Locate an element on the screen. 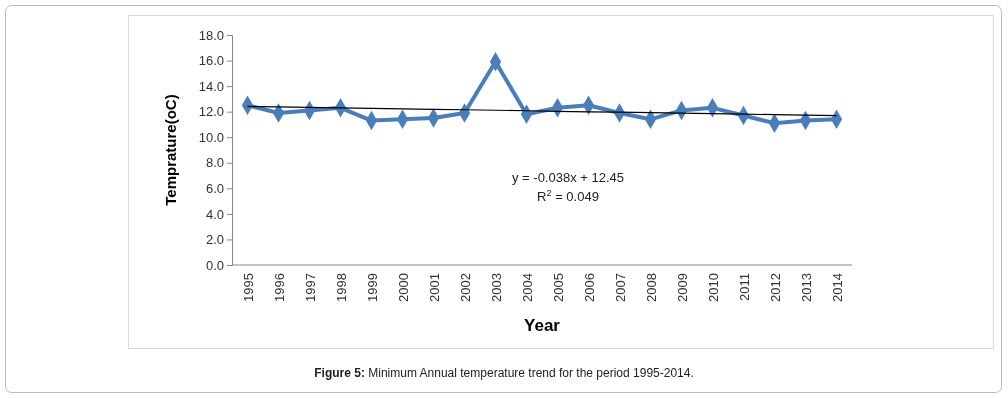 The image size is (1008, 398). annotation: R$^{2}$ = 0.049 is located at coordinates (568, 196).